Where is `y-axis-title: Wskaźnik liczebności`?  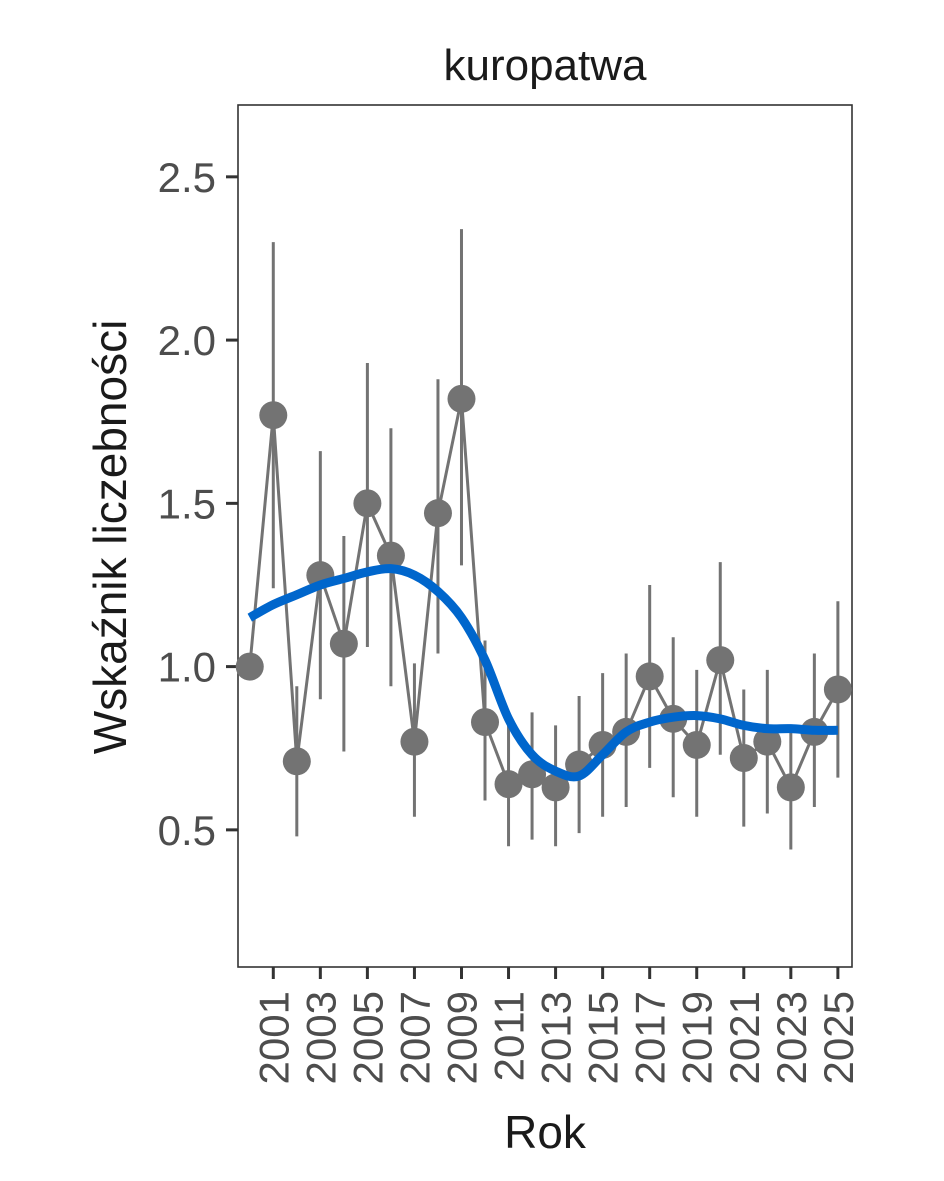 y-axis-title: Wskaźnik liczebności is located at coordinates (110, 537).